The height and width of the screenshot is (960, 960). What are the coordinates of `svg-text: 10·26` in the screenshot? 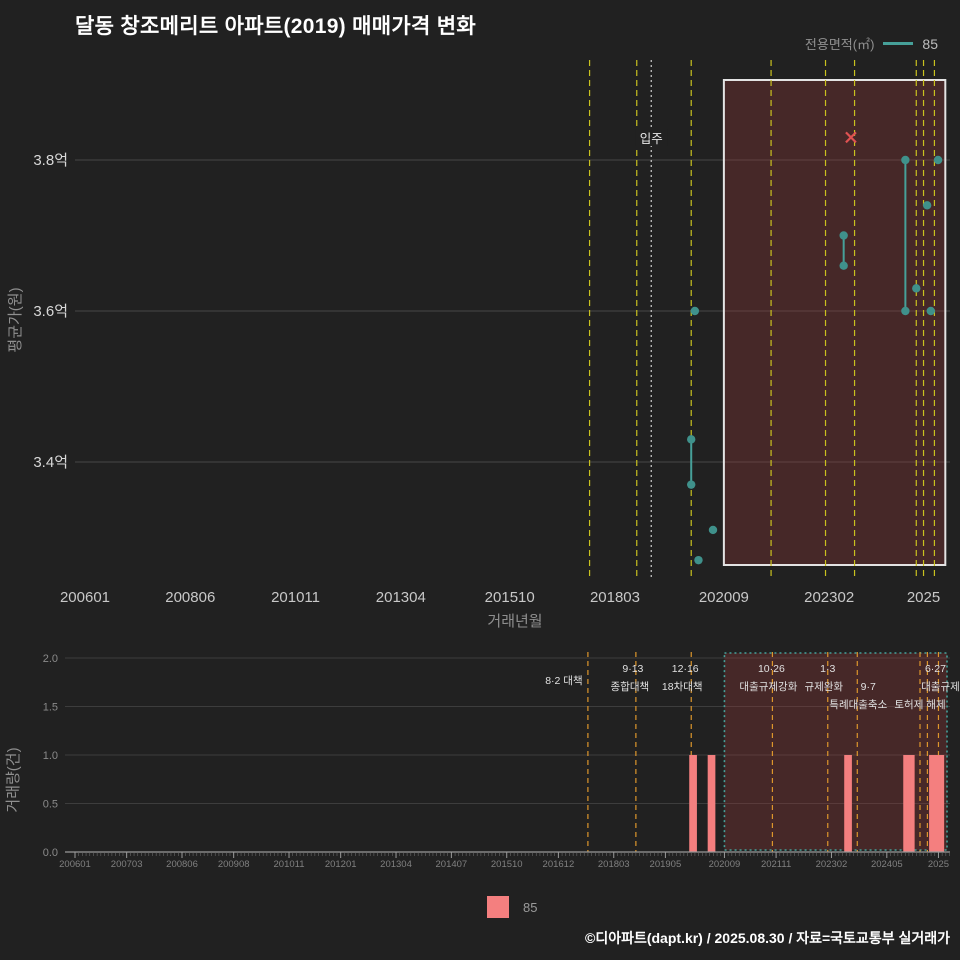 It's located at (771, 669).